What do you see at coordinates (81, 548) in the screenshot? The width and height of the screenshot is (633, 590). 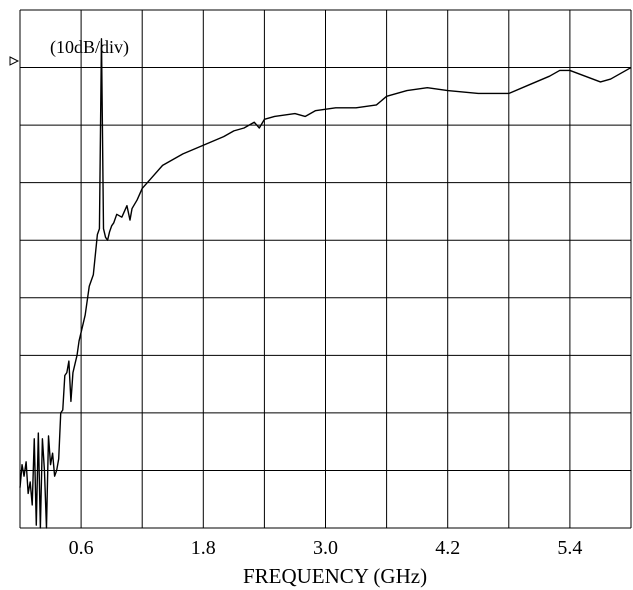 I see `x-tick-label: 0.6` at bounding box center [81, 548].